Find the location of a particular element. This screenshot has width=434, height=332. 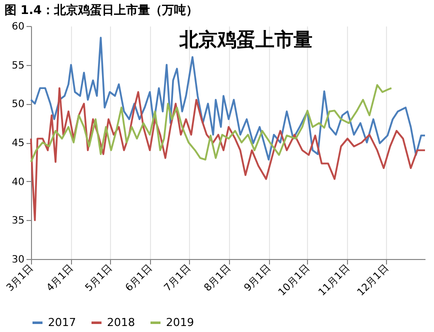

x-tick-label: 10月1日 is located at coordinates (294, 280).